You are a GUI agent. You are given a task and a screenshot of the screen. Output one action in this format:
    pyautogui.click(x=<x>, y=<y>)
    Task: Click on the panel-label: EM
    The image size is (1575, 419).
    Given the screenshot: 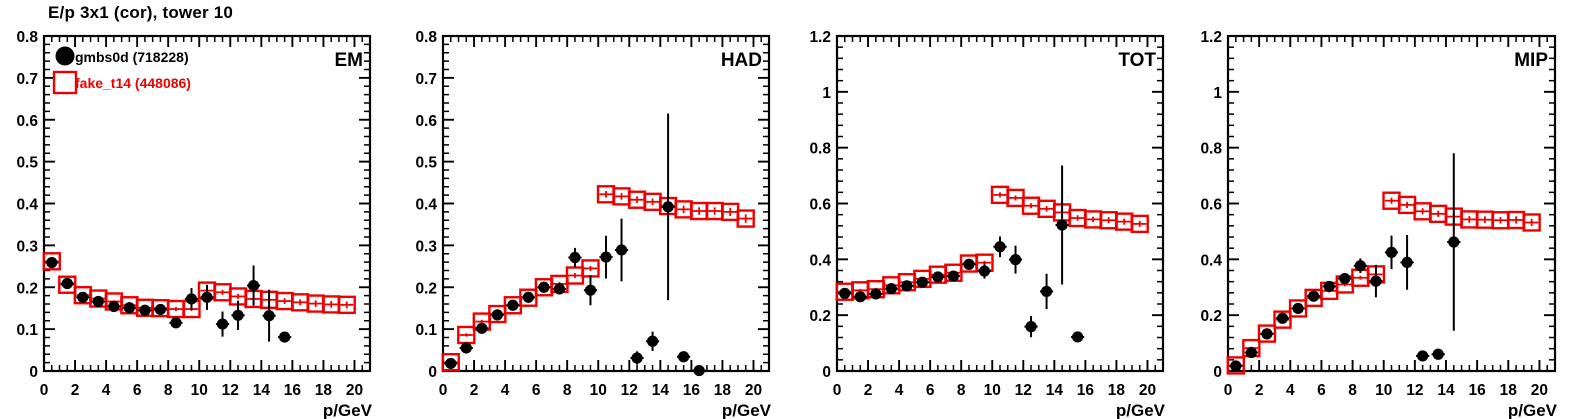 What is the action you would take?
    pyautogui.click(x=349, y=60)
    